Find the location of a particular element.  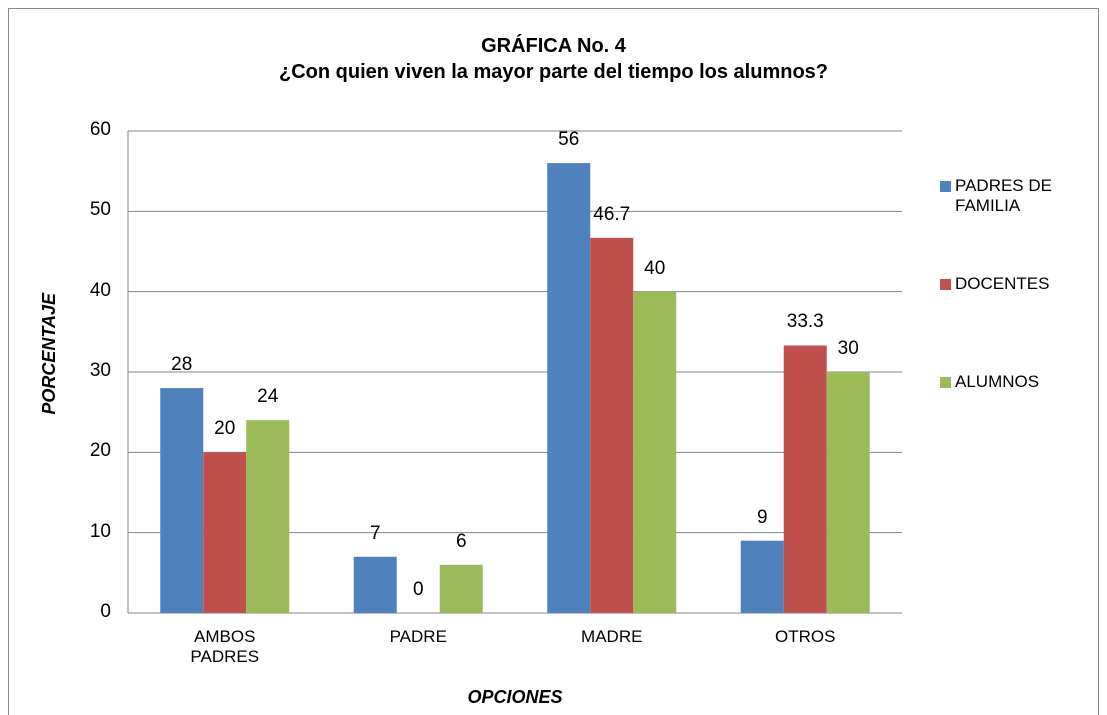

x-tick-label: PADRE is located at coordinates (418, 636).